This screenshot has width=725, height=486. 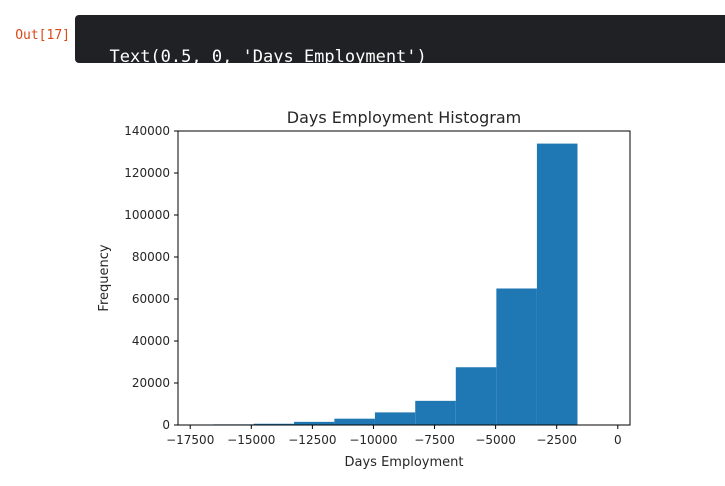 What do you see at coordinates (147, 131) in the screenshot?
I see `y-tick-label: 140000` at bounding box center [147, 131].